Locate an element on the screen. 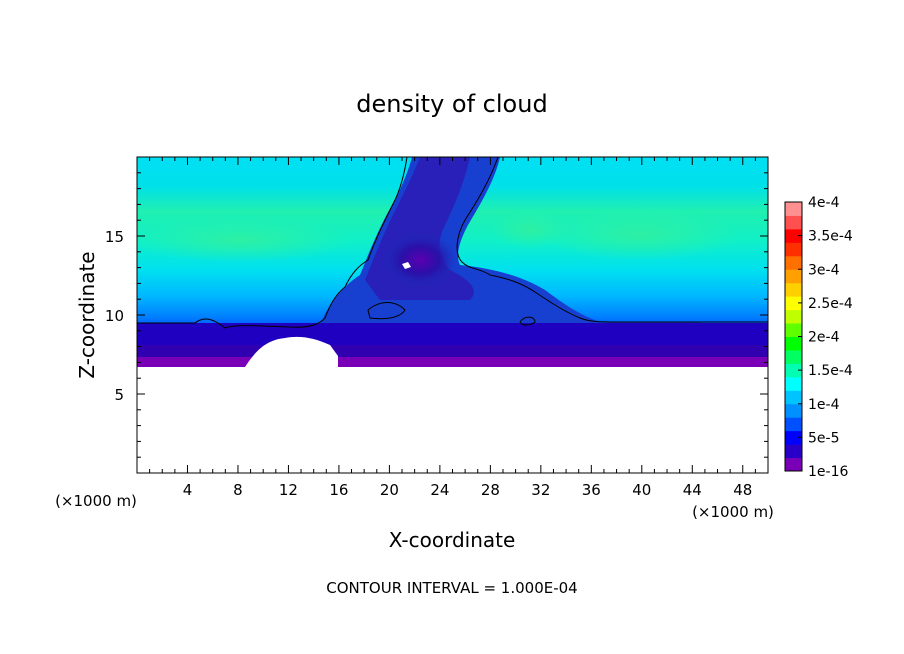  colorbar-label: 5e-5 is located at coordinates (823, 438).